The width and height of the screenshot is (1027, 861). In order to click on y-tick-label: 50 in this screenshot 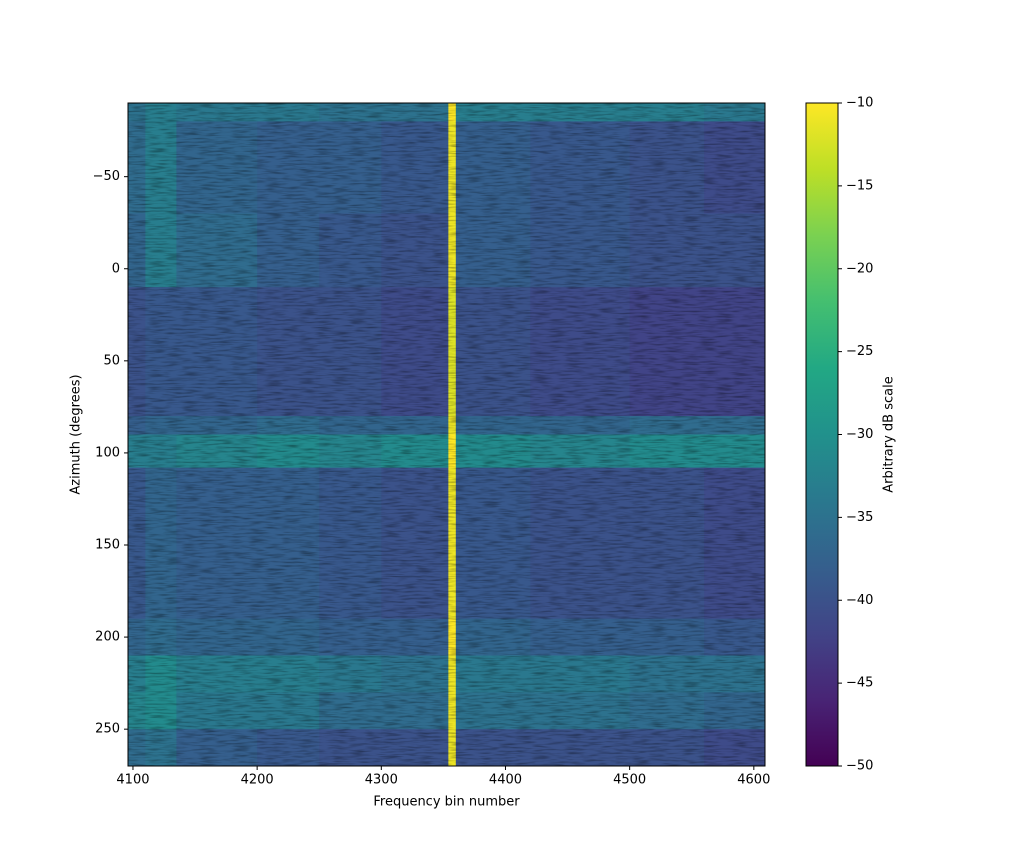, I will do `click(111, 360)`.